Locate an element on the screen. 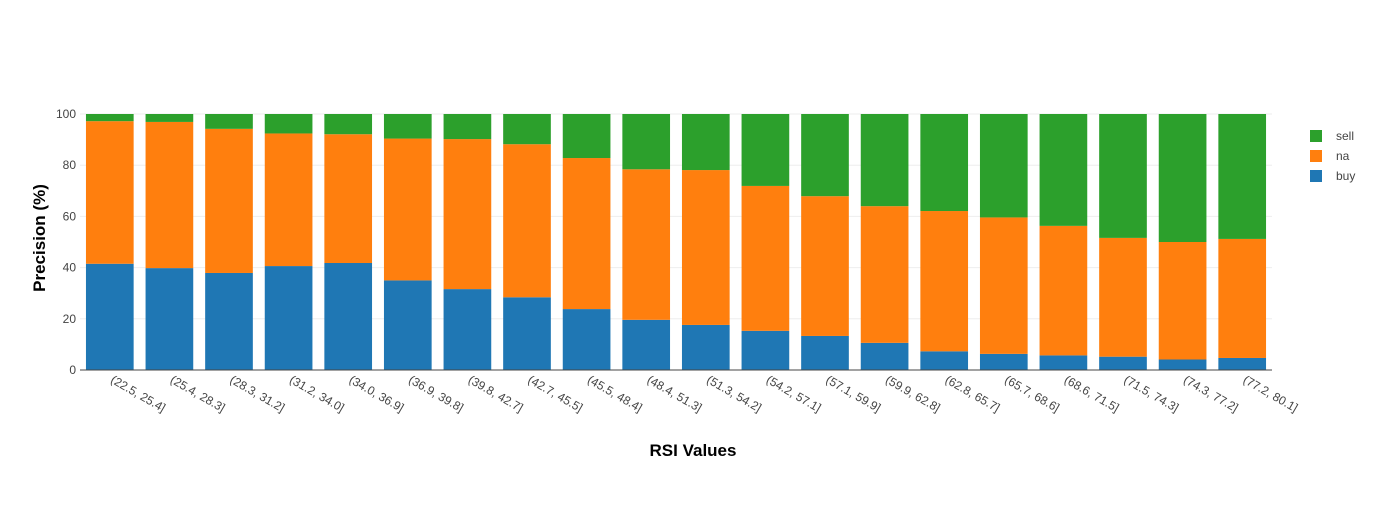 The width and height of the screenshot is (1376, 509). y-tick-label: 100 is located at coordinates (66, 114).